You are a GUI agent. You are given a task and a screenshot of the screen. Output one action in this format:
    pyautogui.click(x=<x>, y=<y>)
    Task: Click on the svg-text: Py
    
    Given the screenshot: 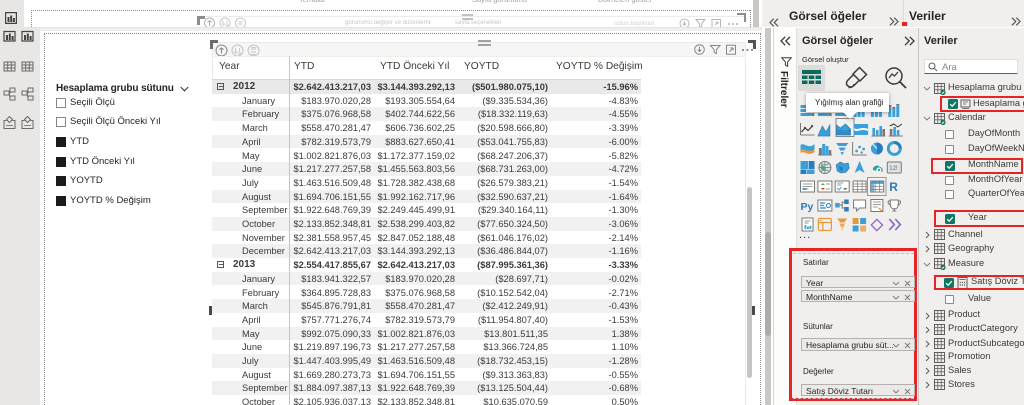 What is the action you would take?
    pyautogui.click(x=807, y=207)
    